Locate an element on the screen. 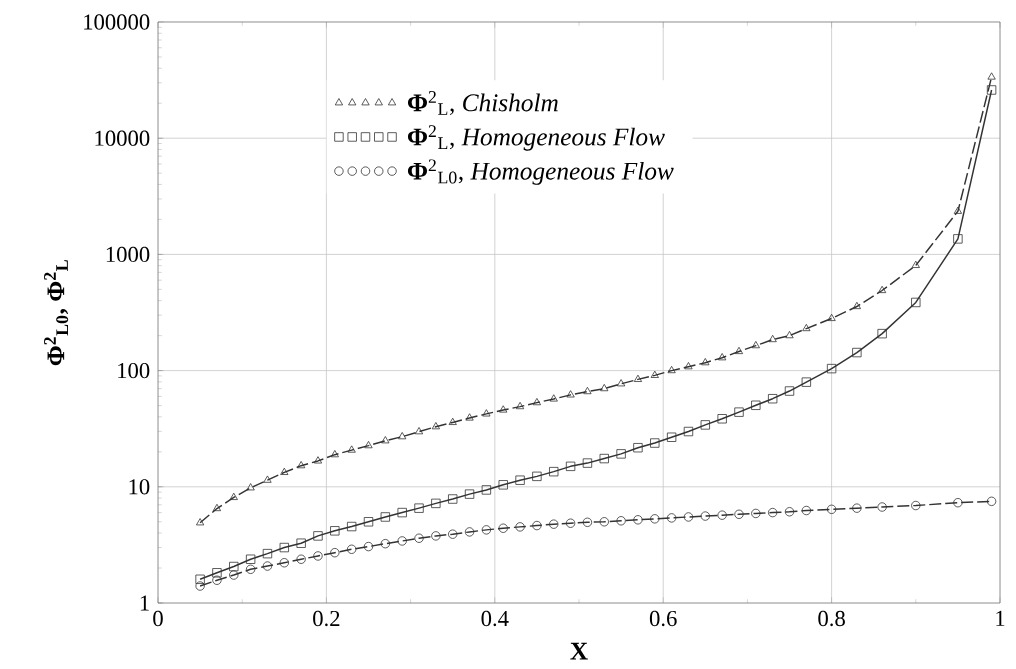  y-tick-label: 100 is located at coordinates (134, 370).